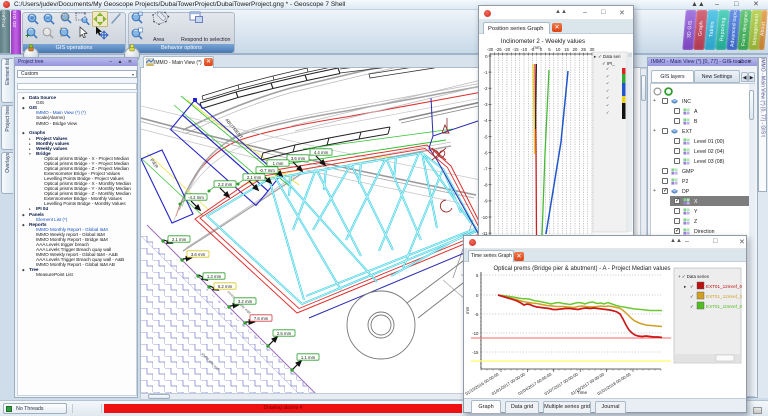  I want to click on svg-text: PIER, so click(154, 164).